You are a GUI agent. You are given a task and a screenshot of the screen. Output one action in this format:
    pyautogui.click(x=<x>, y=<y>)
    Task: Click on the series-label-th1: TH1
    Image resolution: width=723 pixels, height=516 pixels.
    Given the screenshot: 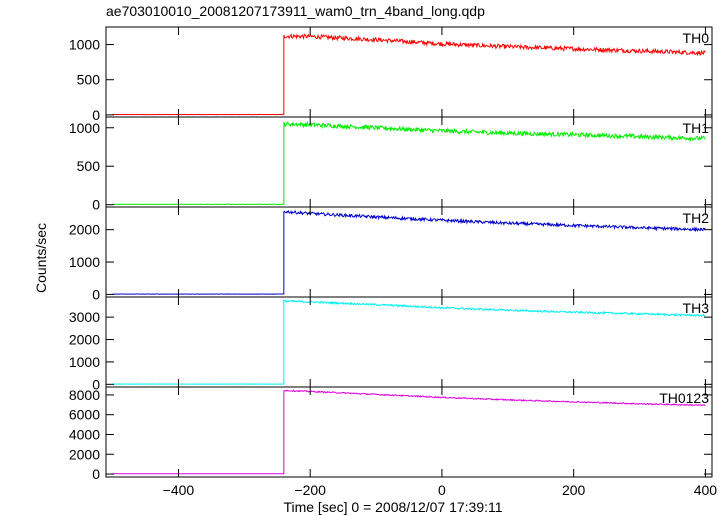 What is the action you would take?
    pyautogui.click(x=696, y=128)
    